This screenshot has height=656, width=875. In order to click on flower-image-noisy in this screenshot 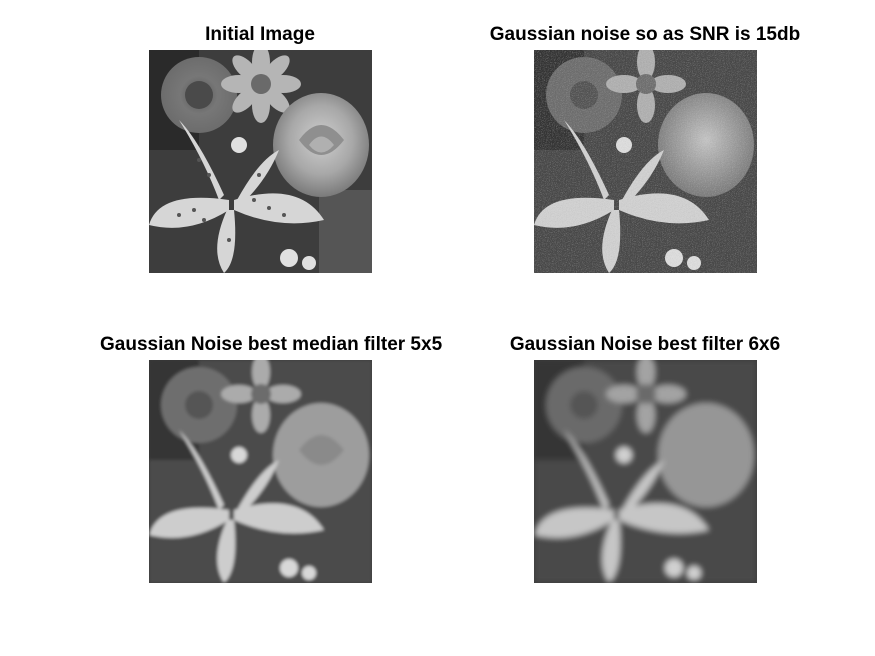, I will do `click(645, 161)`.